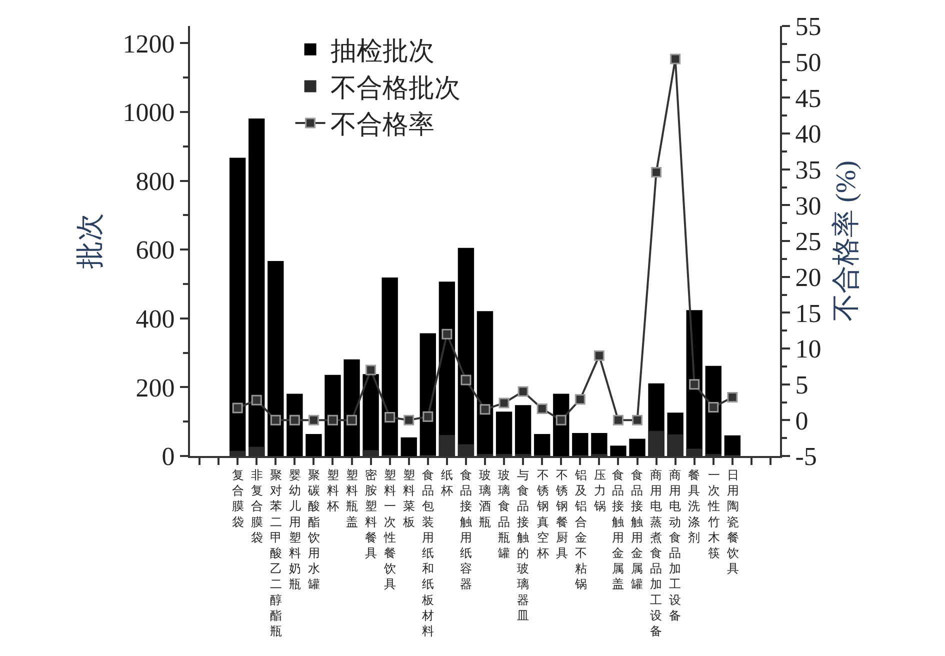 This screenshot has width=945, height=656. I want to click on legend-label: 不合格批次, so click(395, 87).